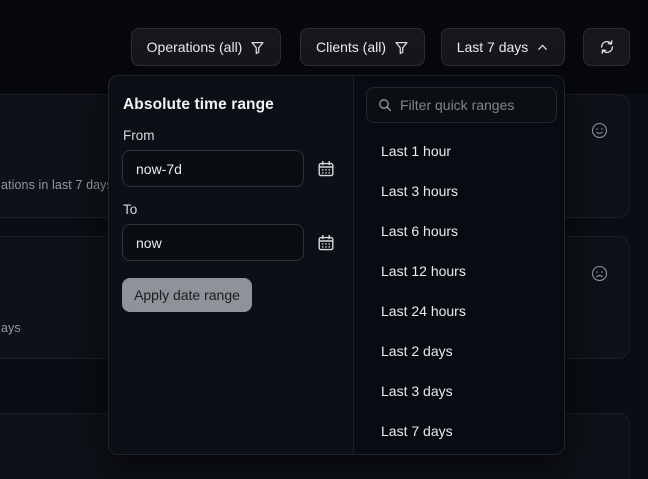 This screenshot has height=479, width=648. I want to click on time-range-label: Last 7 days, so click(492, 47).